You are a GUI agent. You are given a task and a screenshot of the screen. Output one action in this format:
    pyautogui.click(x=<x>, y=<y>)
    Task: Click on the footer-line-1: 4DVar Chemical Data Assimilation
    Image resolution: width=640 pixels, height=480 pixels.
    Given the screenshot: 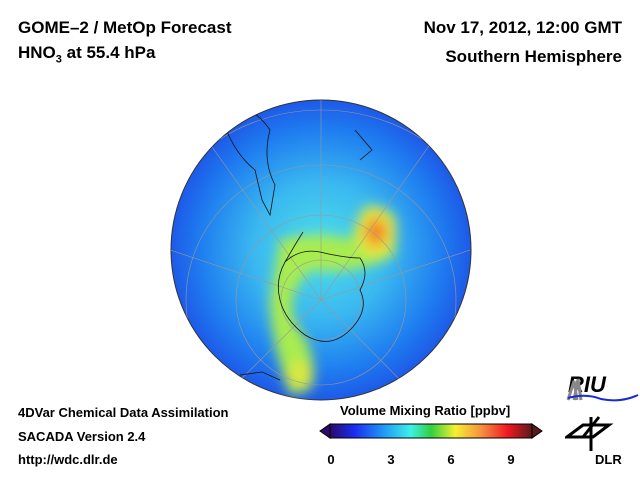 What is the action you would take?
    pyautogui.click(x=123, y=412)
    